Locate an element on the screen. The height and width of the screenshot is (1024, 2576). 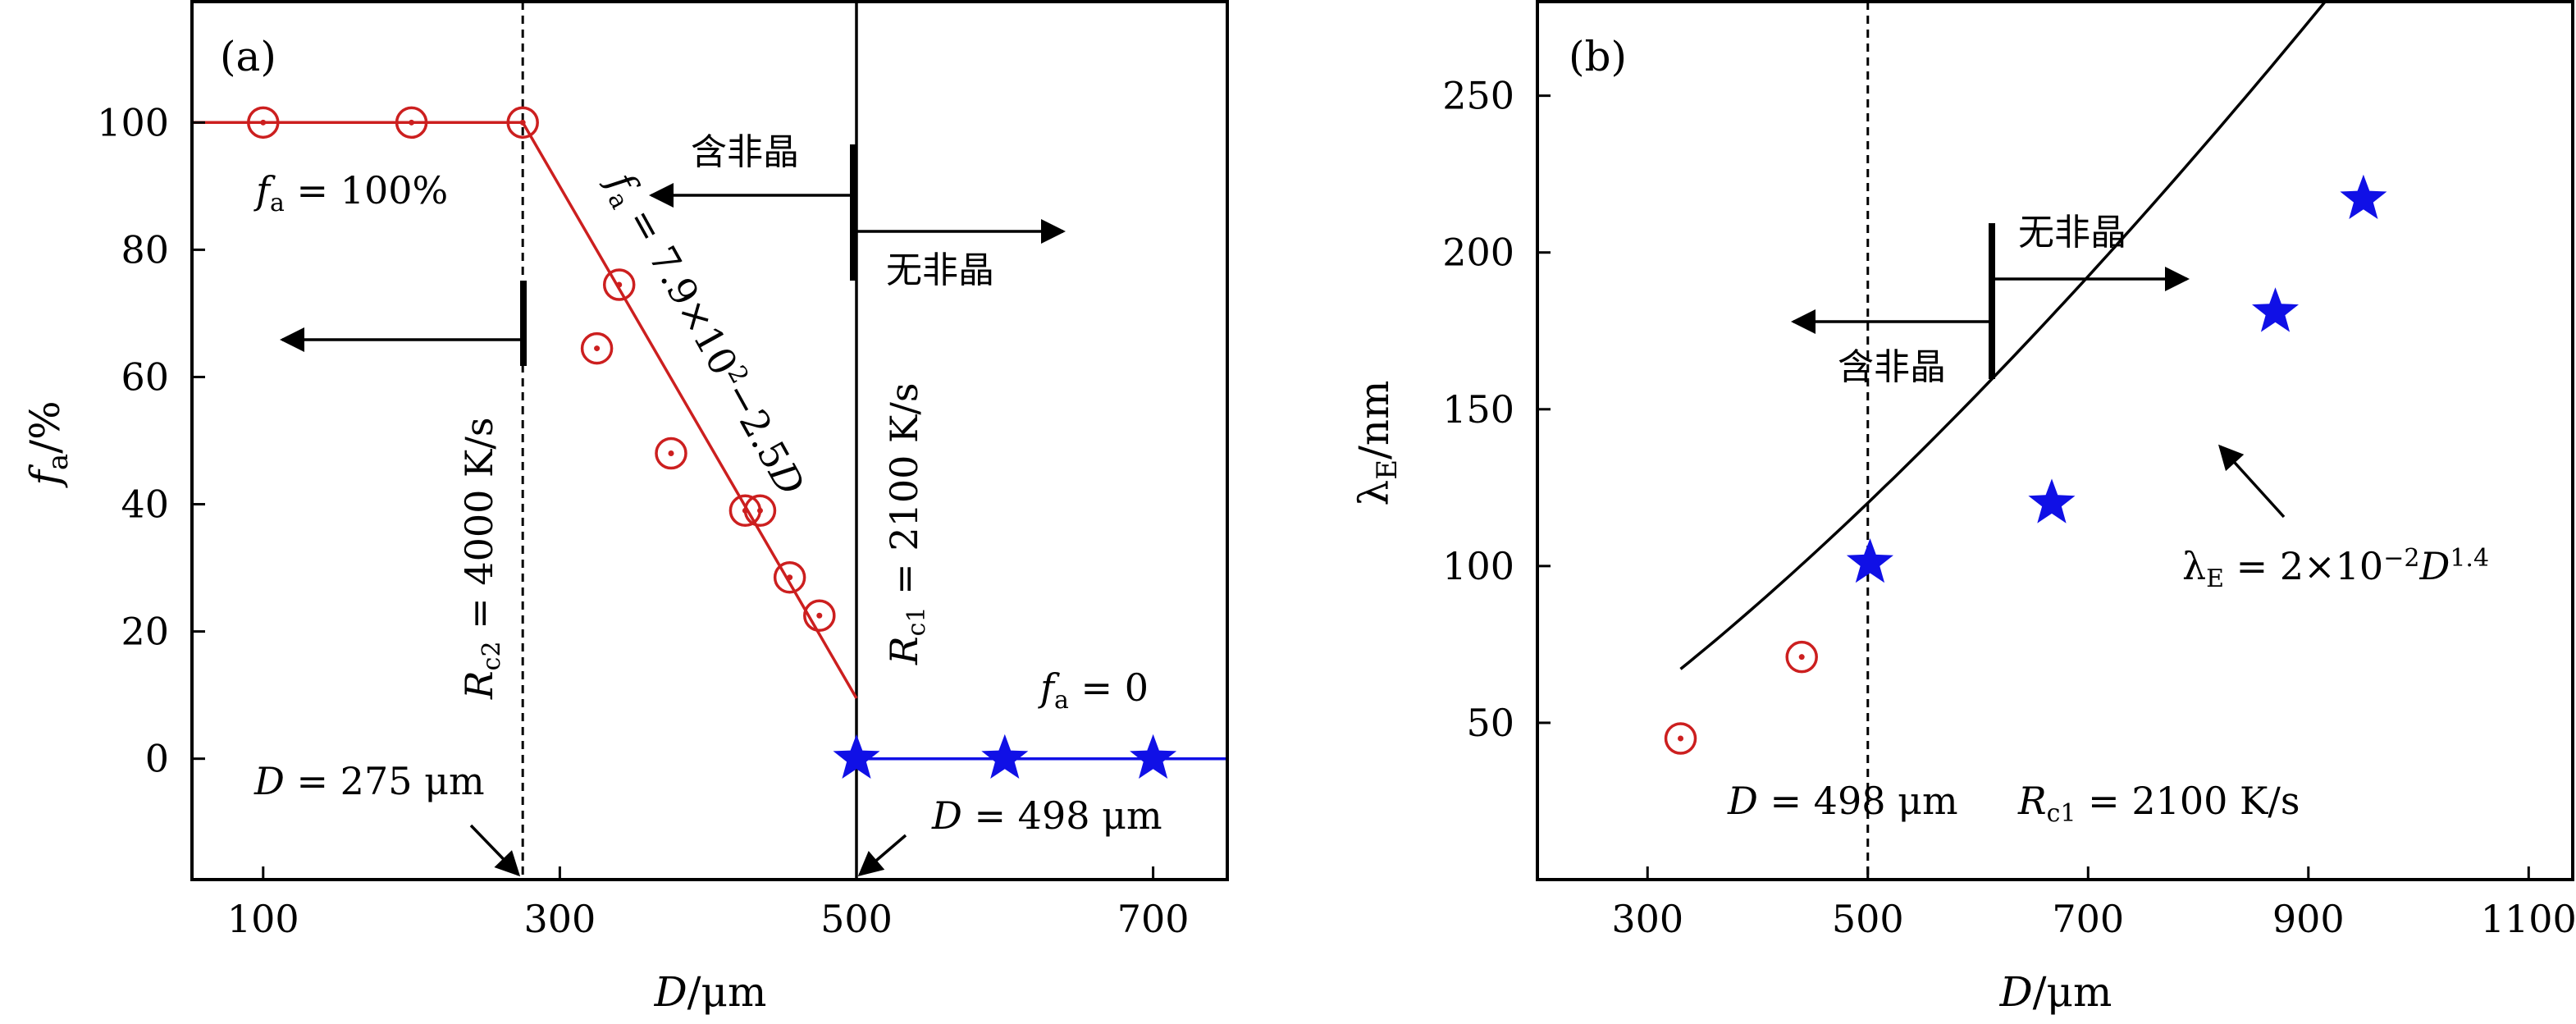
panel-a-d275-label: D = 275 μm is located at coordinates (369, 781).